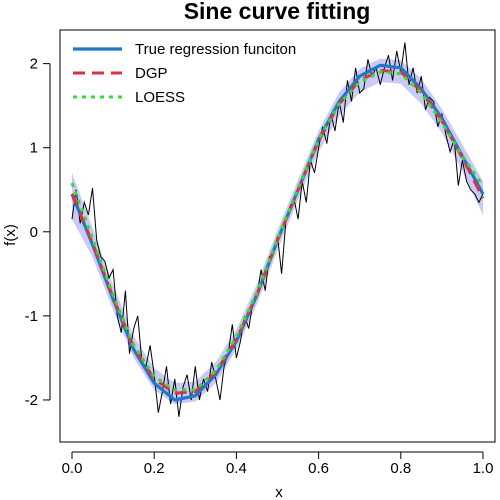  What do you see at coordinates (278, 464) in the screenshot?
I see `x-axis: 0.0 0.2 0.4 0.6 0.8 1.0` at bounding box center [278, 464].